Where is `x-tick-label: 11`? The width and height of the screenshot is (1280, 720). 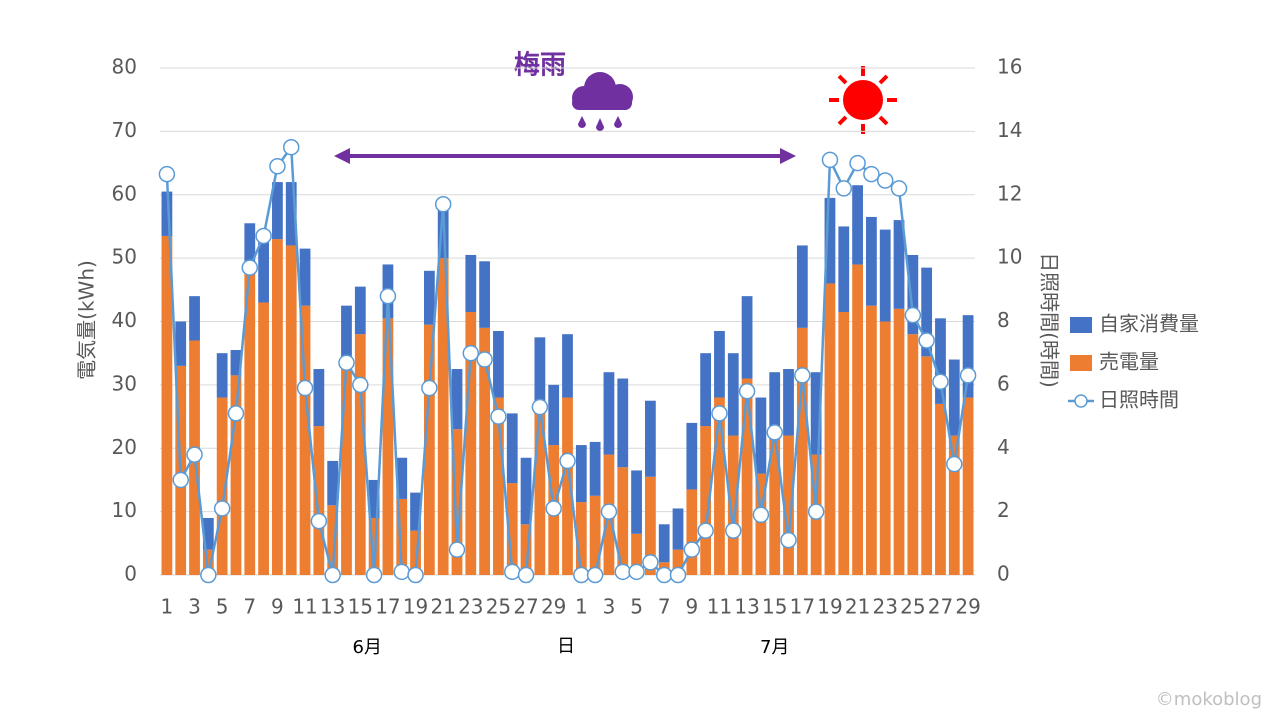 x-tick-label: 11 is located at coordinates (719, 607).